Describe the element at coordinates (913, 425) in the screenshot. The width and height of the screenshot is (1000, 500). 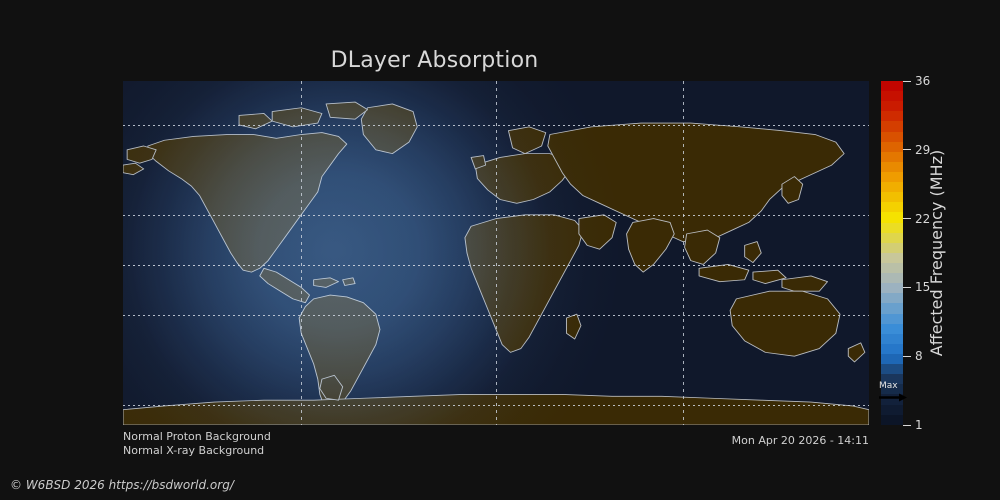
I see `colorbar-tick-1: 1` at that location.